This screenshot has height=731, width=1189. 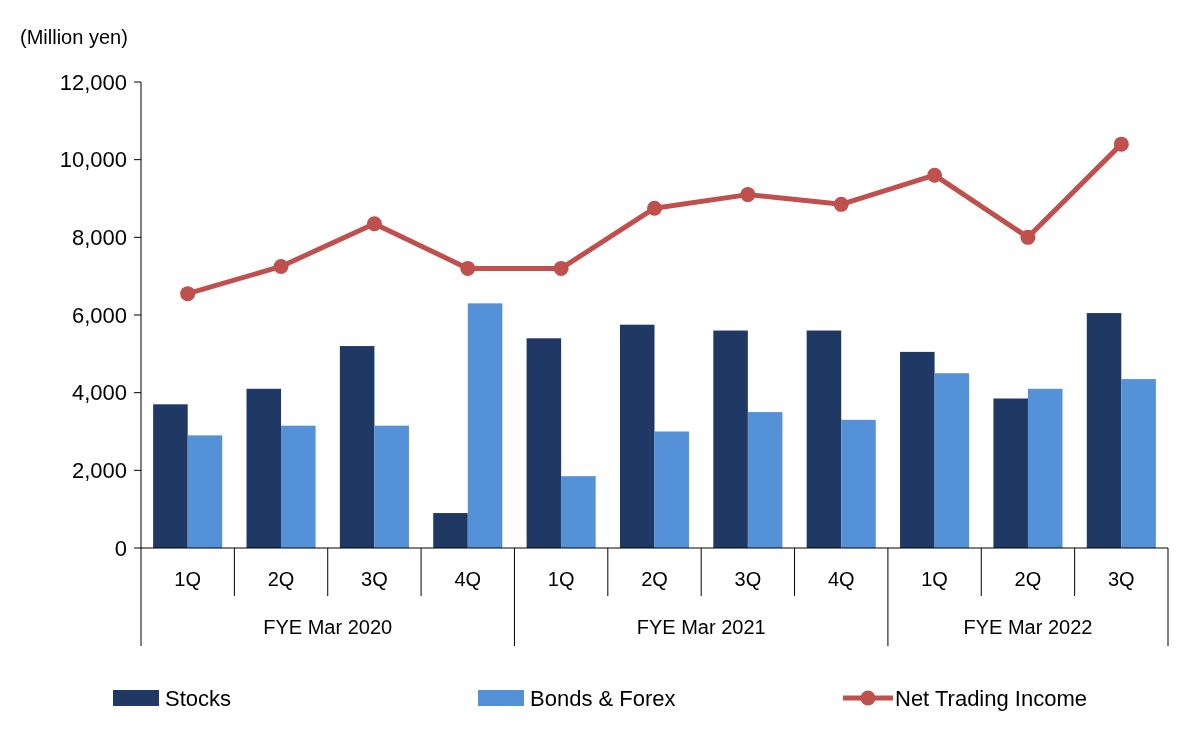 I want to click on y-axis-title: (Million yen), so click(x=74, y=37).